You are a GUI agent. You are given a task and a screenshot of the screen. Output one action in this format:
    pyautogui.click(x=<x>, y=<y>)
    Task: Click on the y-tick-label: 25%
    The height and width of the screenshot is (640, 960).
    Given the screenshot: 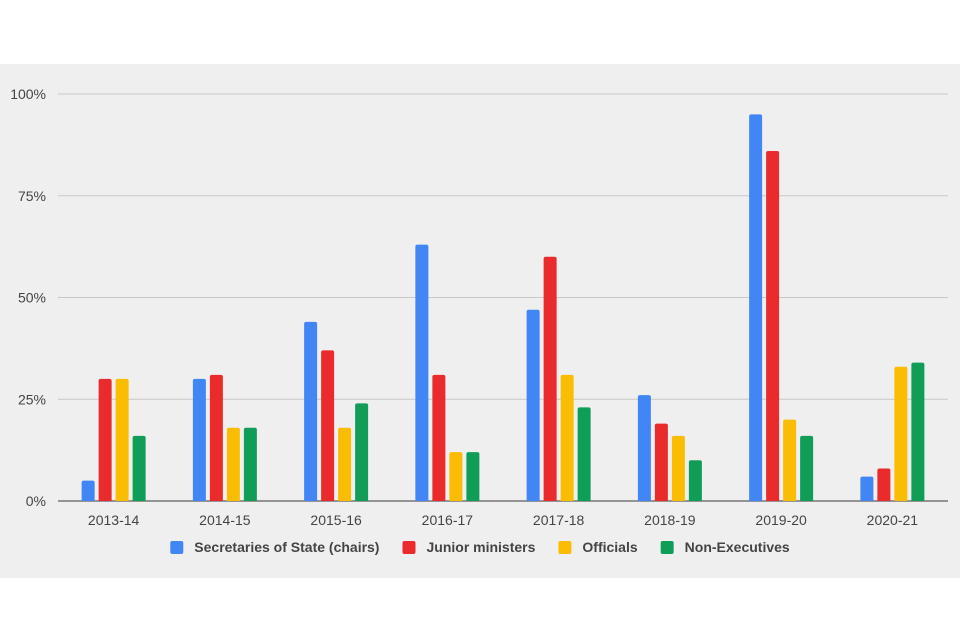 What is the action you would take?
    pyautogui.click(x=32, y=399)
    